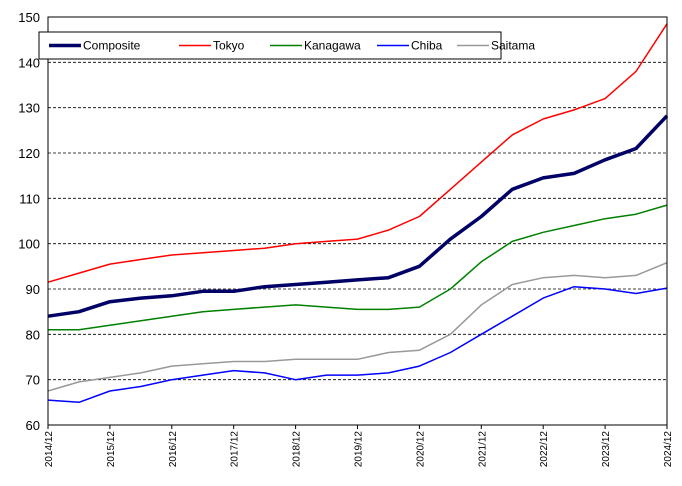  What do you see at coordinates (29, 108) in the screenshot?
I see `y-tick-label: 130` at bounding box center [29, 108].